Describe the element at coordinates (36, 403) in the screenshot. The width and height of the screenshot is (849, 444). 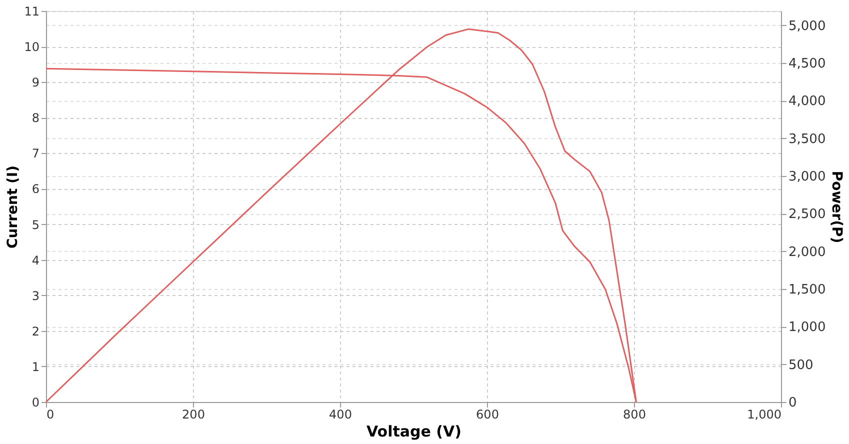
I see `y-tick-label: 0` at that location.